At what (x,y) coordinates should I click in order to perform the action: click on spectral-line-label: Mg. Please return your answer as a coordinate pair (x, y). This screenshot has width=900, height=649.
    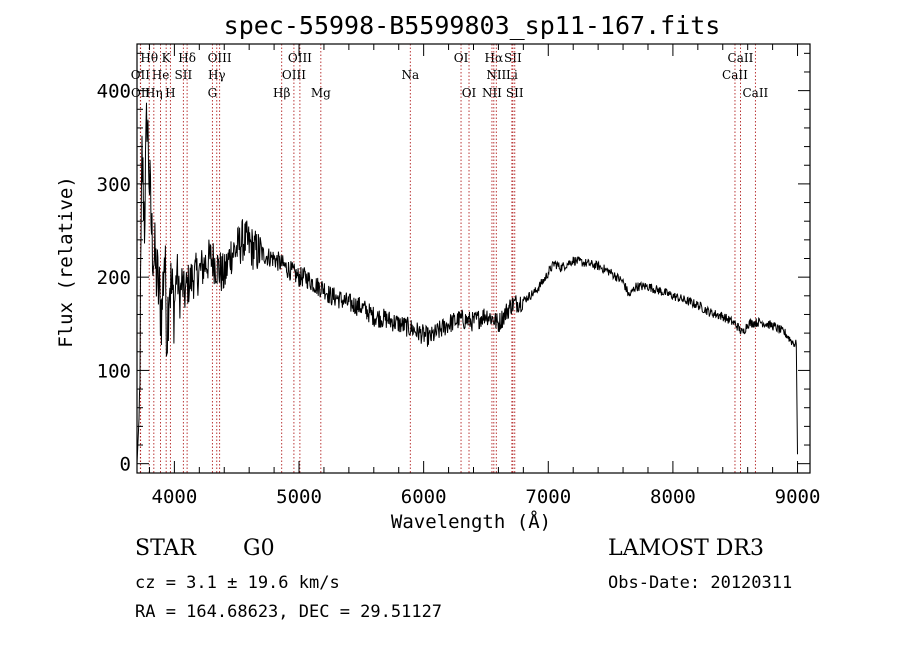
    Looking at the image, I should click on (321, 93).